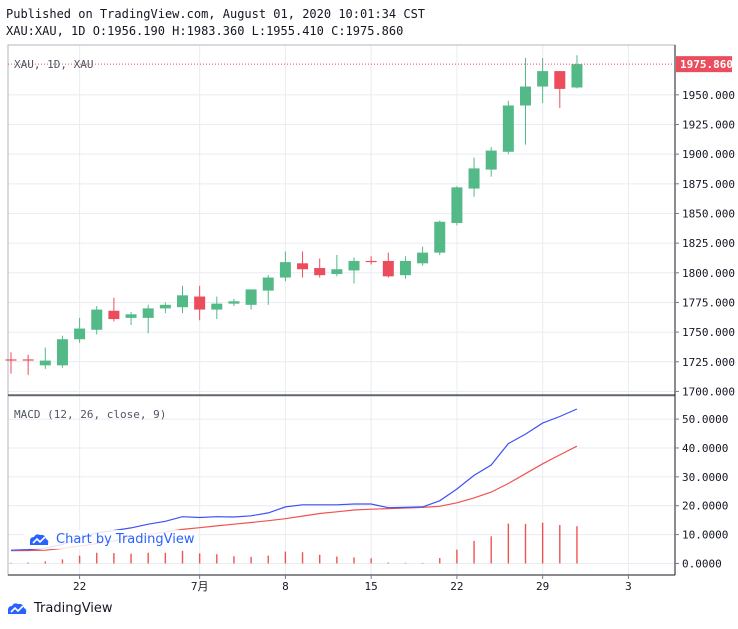 The width and height of the screenshot is (738, 629). I want to click on macd-tick-label: 50.0000, so click(705, 419).